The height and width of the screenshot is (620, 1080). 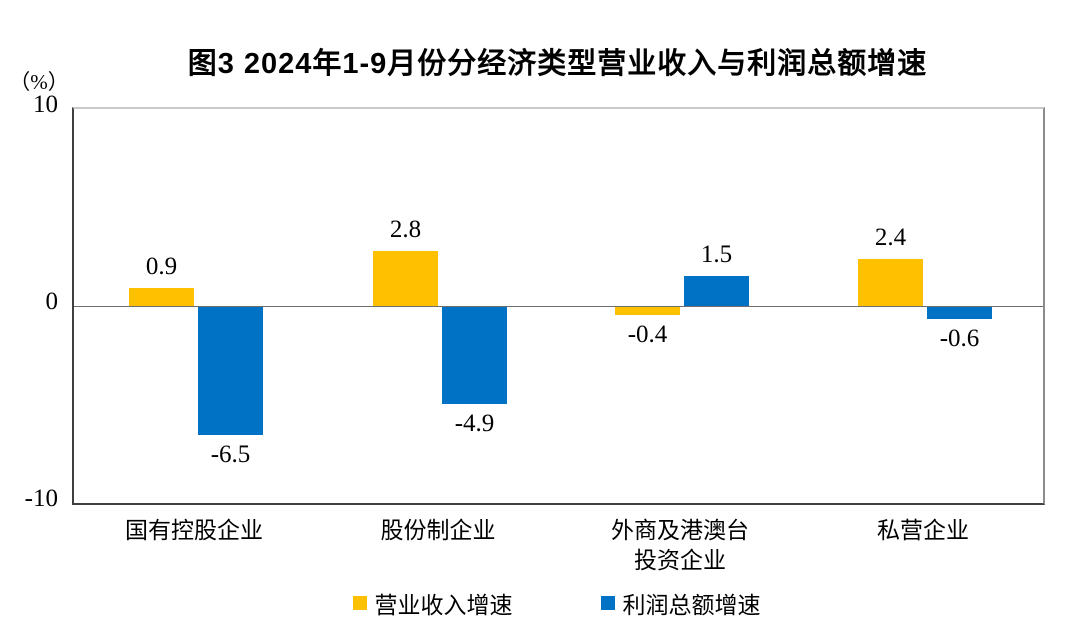 What do you see at coordinates (474, 423) in the screenshot?
I see `value-label: -4.9` at bounding box center [474, 423].